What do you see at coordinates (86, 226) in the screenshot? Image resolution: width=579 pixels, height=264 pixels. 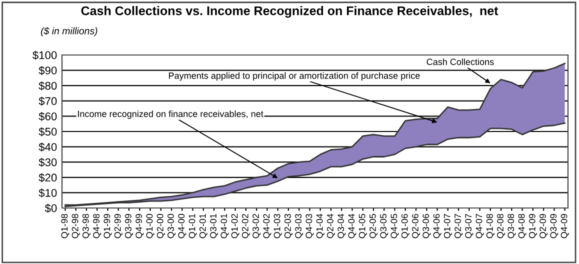 I see `x-tick-label: Q3-98` at bounding box center [86, 226].